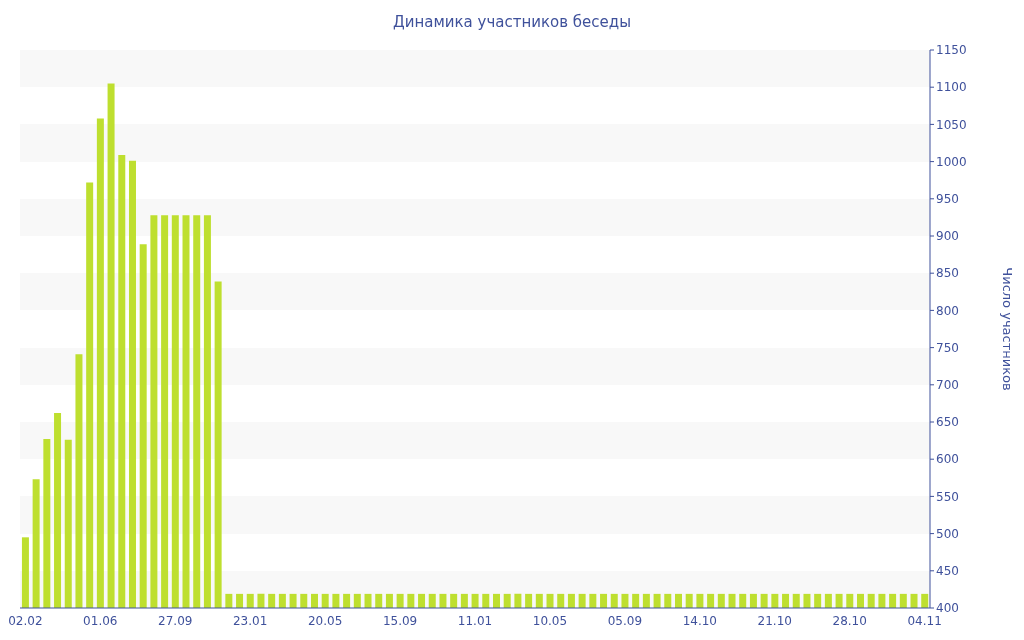 The width and height of the screenshot is (1024, 640). Describe the element at coordinates (947, 385) in the screenshot. I see `y-tick-label: 700` at that location.